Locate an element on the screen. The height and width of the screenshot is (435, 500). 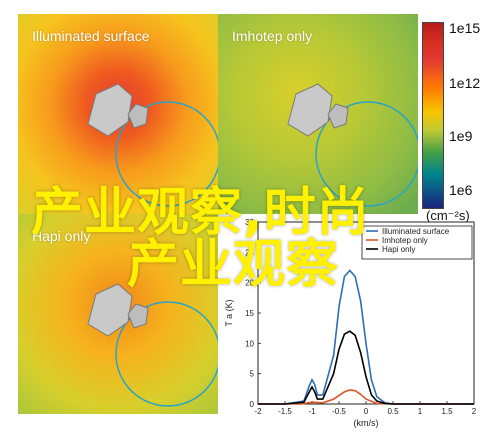
x-tick-label: 1.5 is located at coordinates (447, 411).